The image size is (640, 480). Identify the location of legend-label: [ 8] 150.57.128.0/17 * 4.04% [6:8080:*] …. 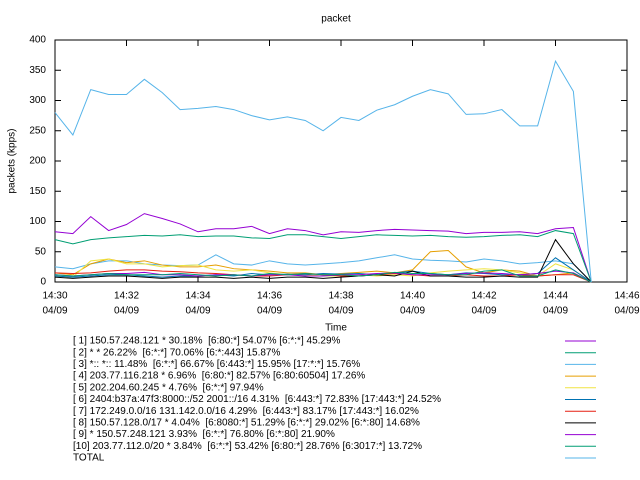
(246, 423).